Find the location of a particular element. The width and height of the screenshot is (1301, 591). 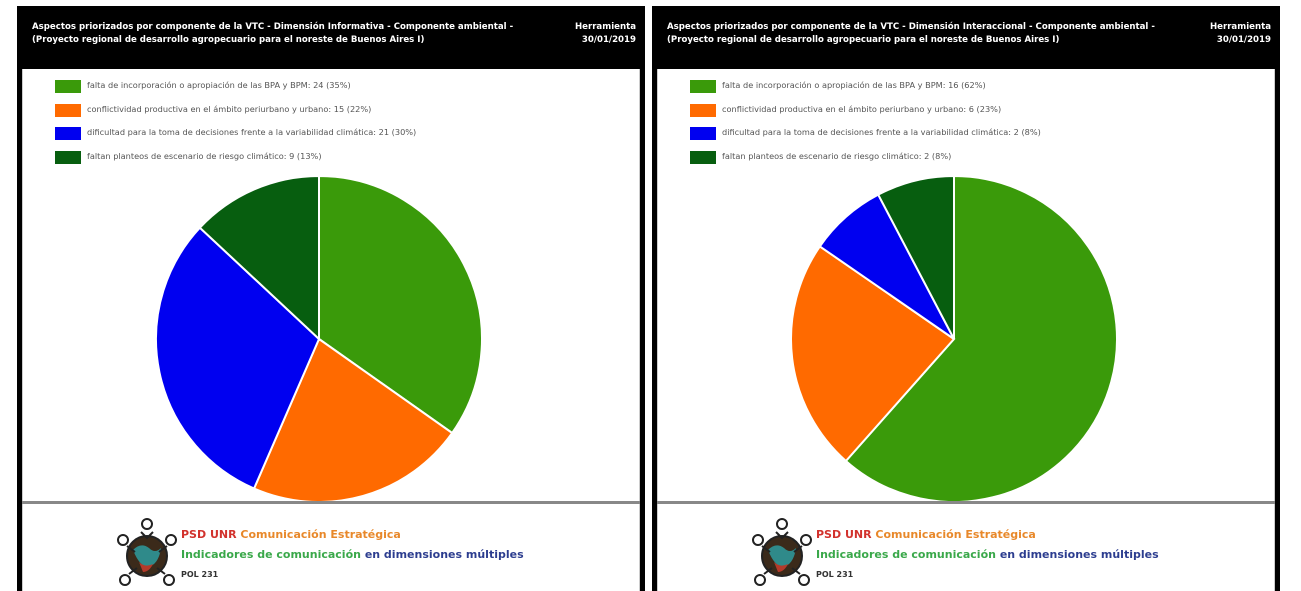

pie-chart-informativa is located at coordinates (319, 337).